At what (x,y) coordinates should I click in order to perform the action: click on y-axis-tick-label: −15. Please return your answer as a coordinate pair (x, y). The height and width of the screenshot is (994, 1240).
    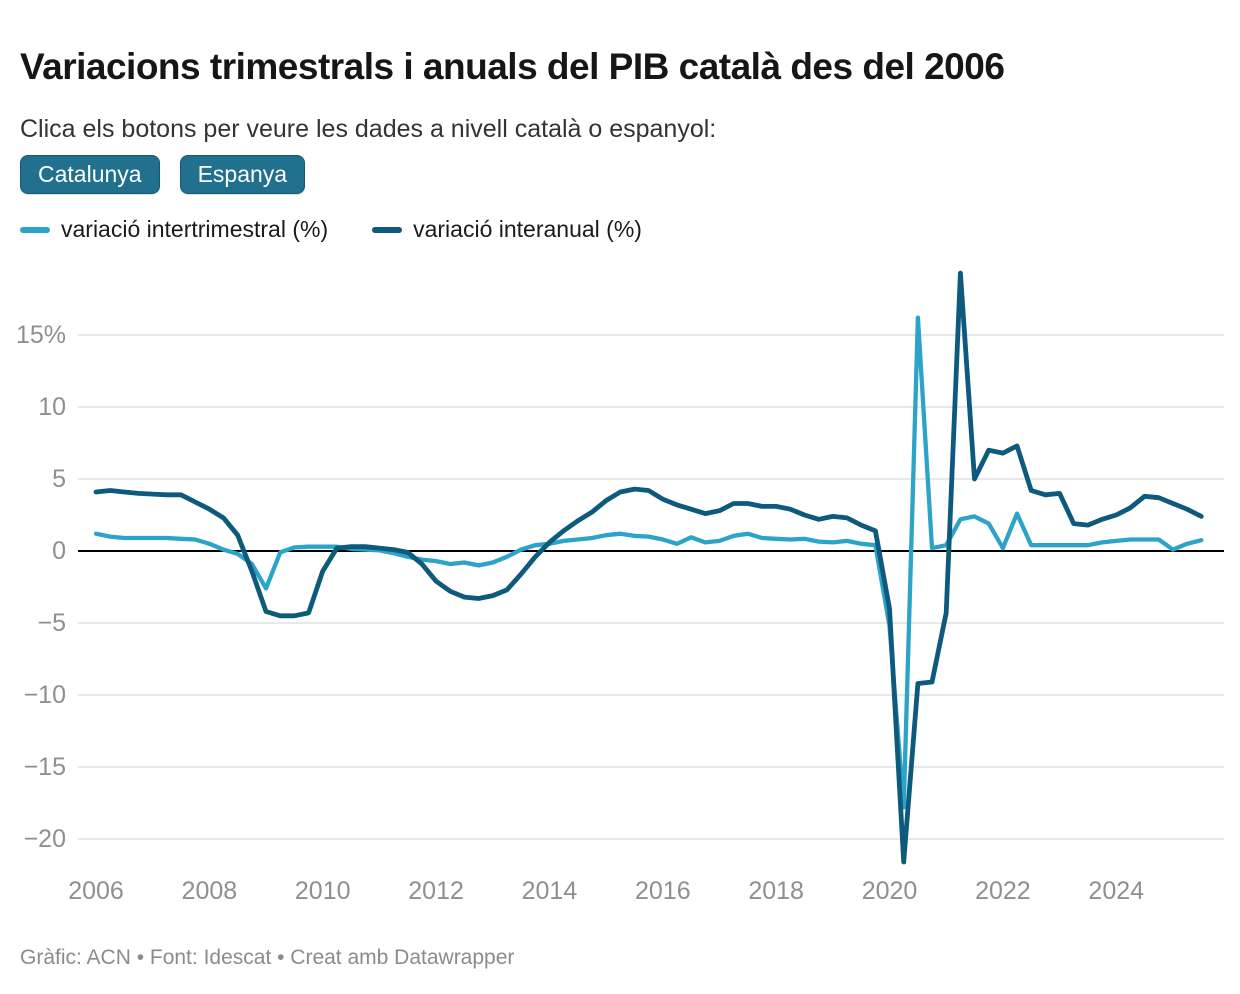
    Looking at the image, I should click on (44, 767).